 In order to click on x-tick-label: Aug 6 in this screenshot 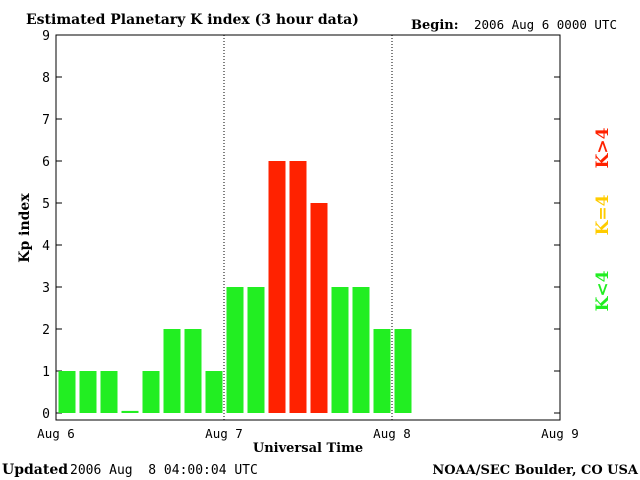, I will do `click(56, 433)`.